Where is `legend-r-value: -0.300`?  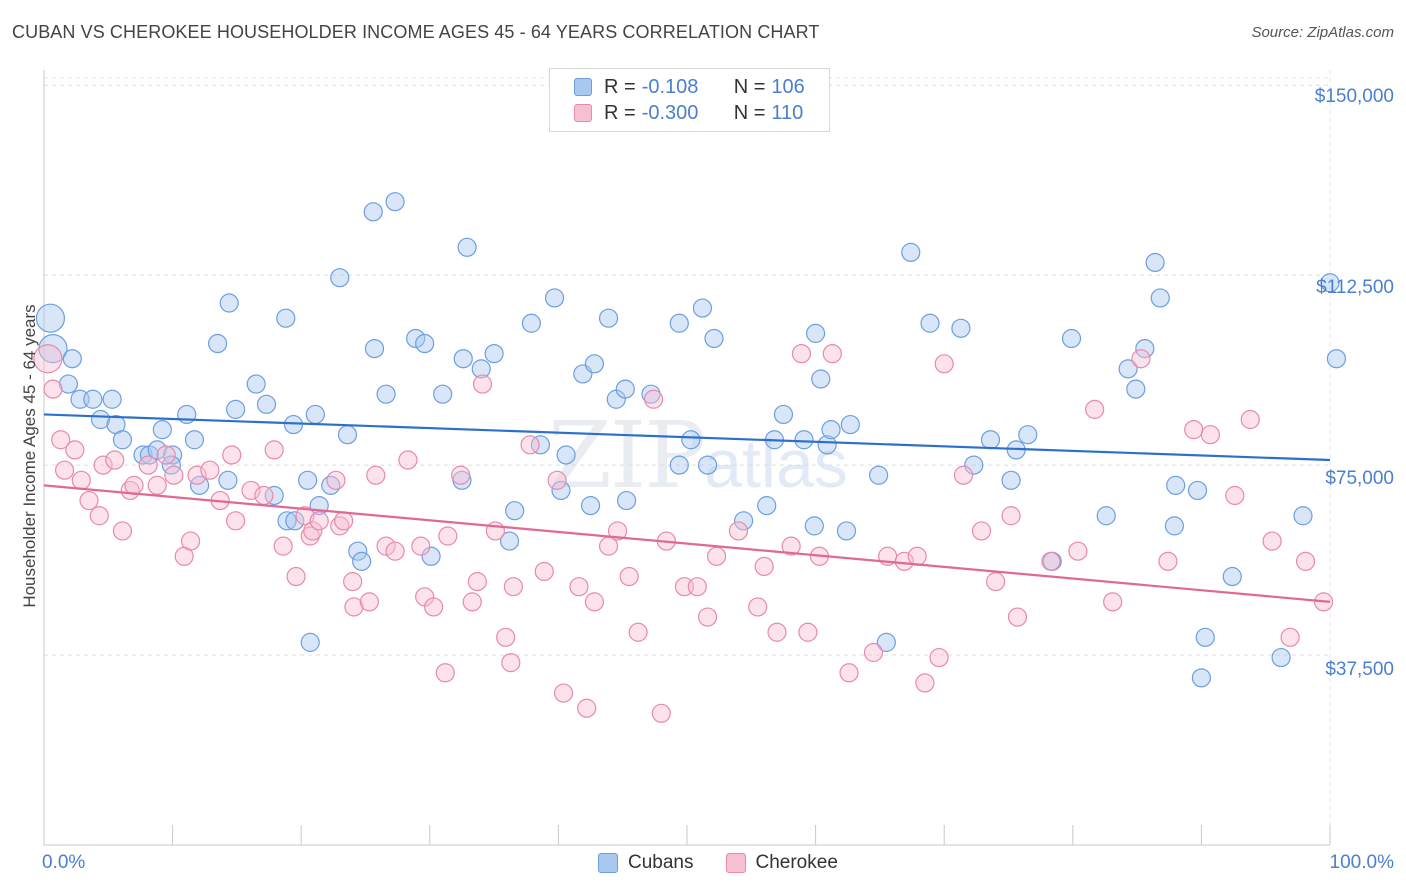
legend-r-value: -0.300 is located at coordinates (670, 112).